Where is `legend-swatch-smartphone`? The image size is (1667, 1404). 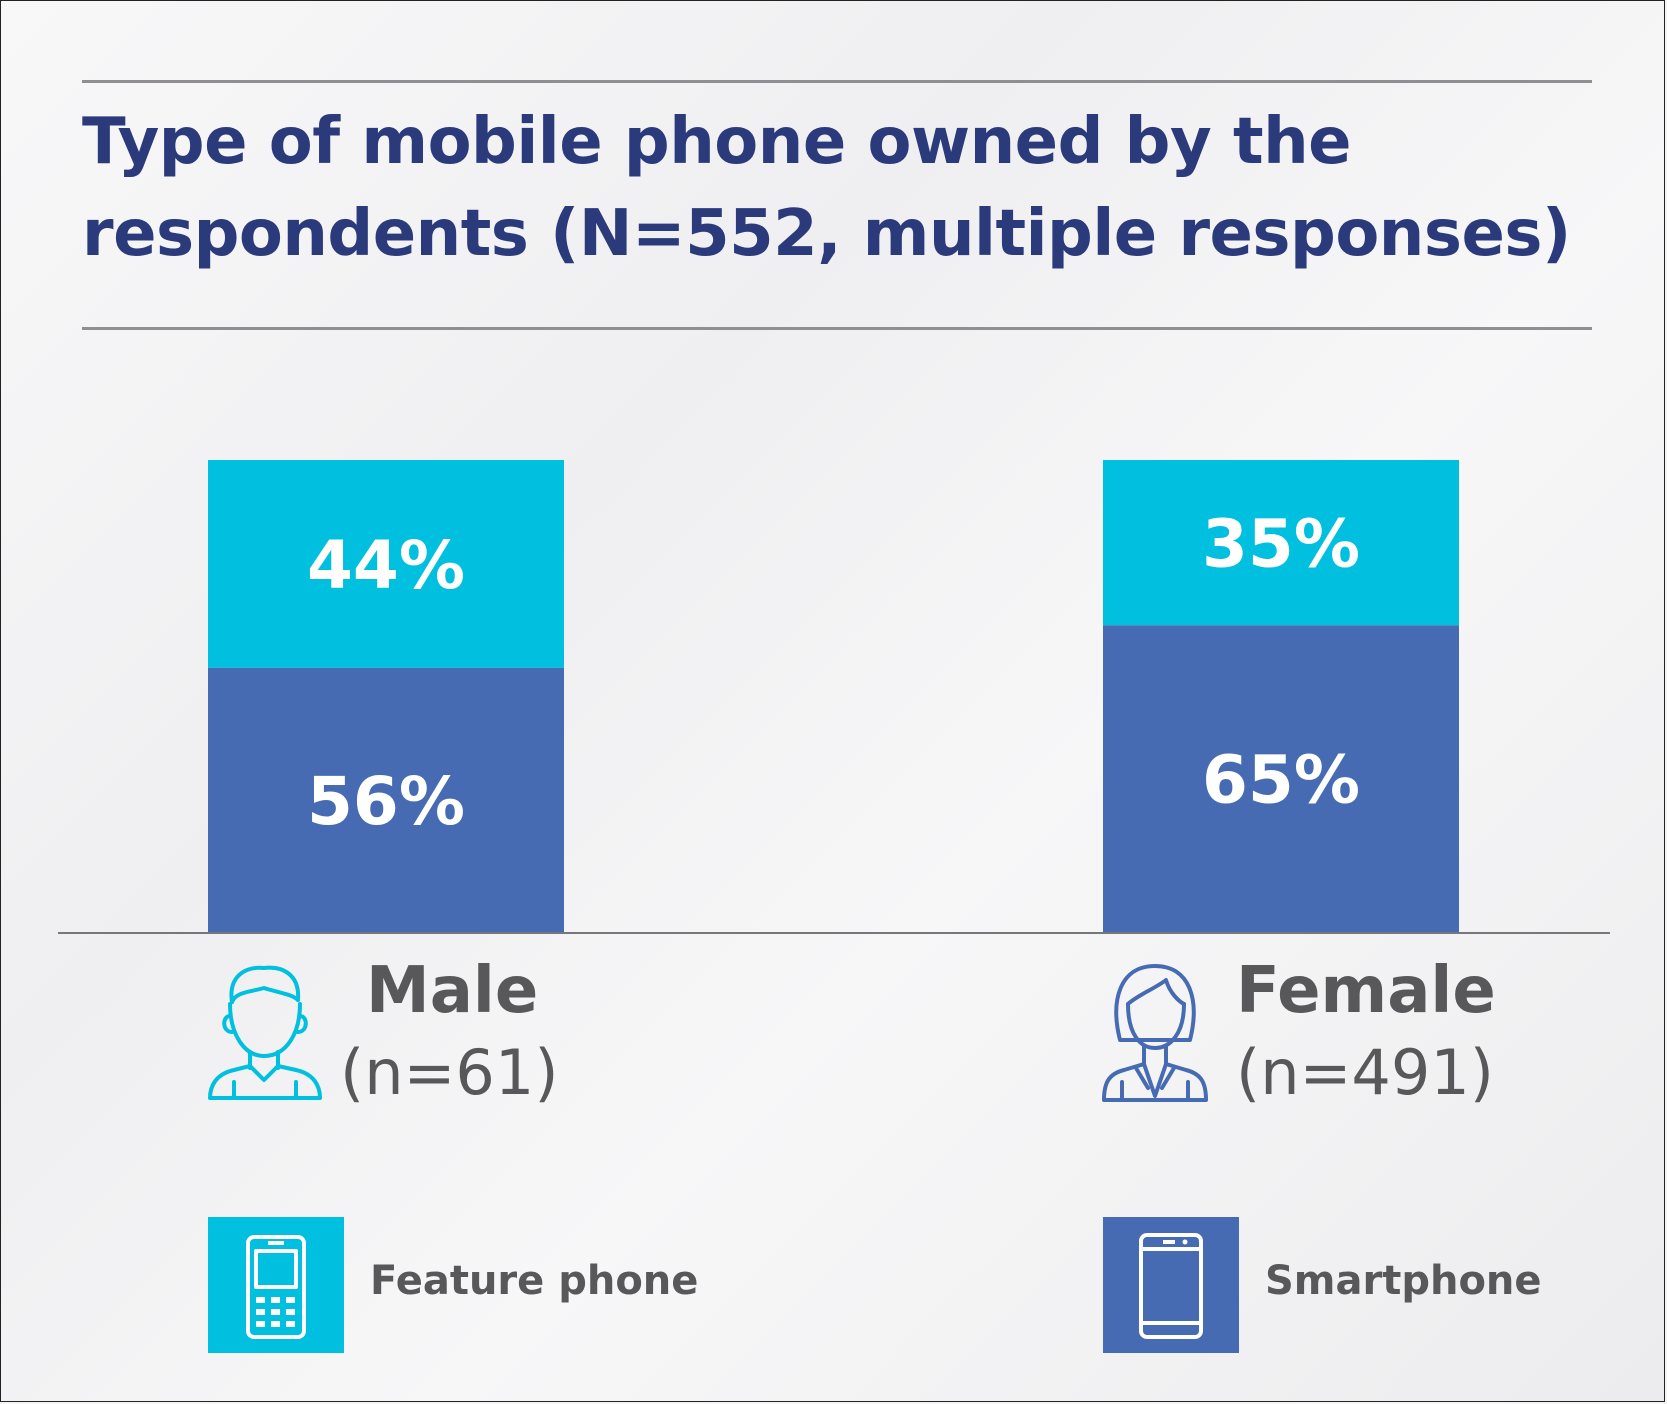
legend-swatch-smartphone is located at coordinates (1171, 1285).